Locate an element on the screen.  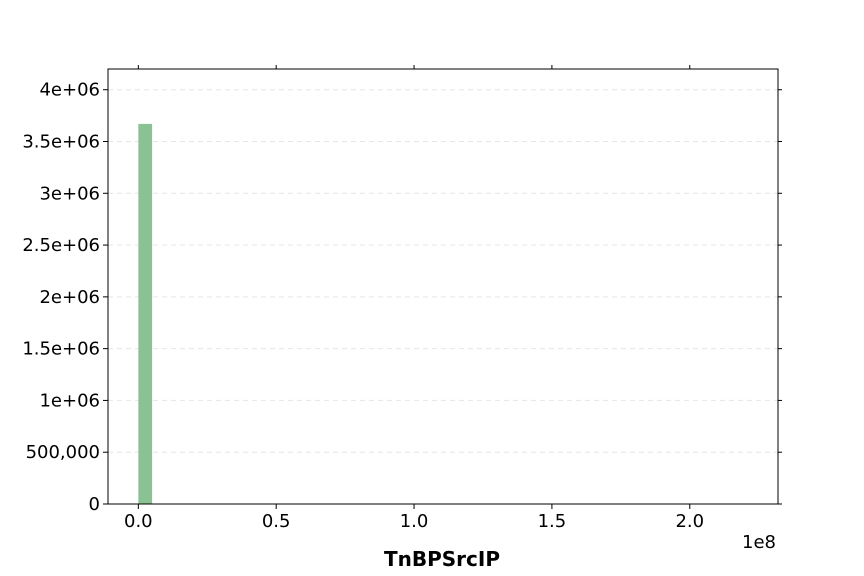
x-tick-label: 1.0 is located at coordinates (414, 521).